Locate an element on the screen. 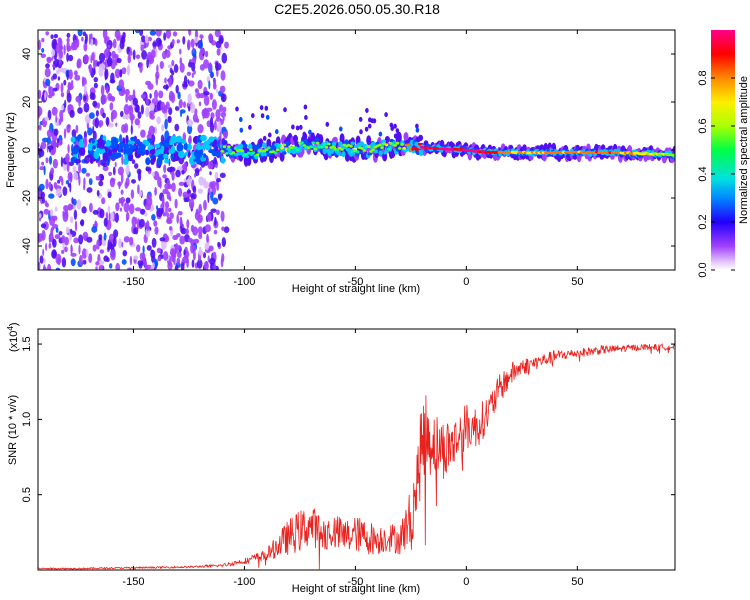 The height and width of the screenshot is (600, 750). chart-title: C2E5.2026.050.05.30.R18 is located at coordinates (357, 9).